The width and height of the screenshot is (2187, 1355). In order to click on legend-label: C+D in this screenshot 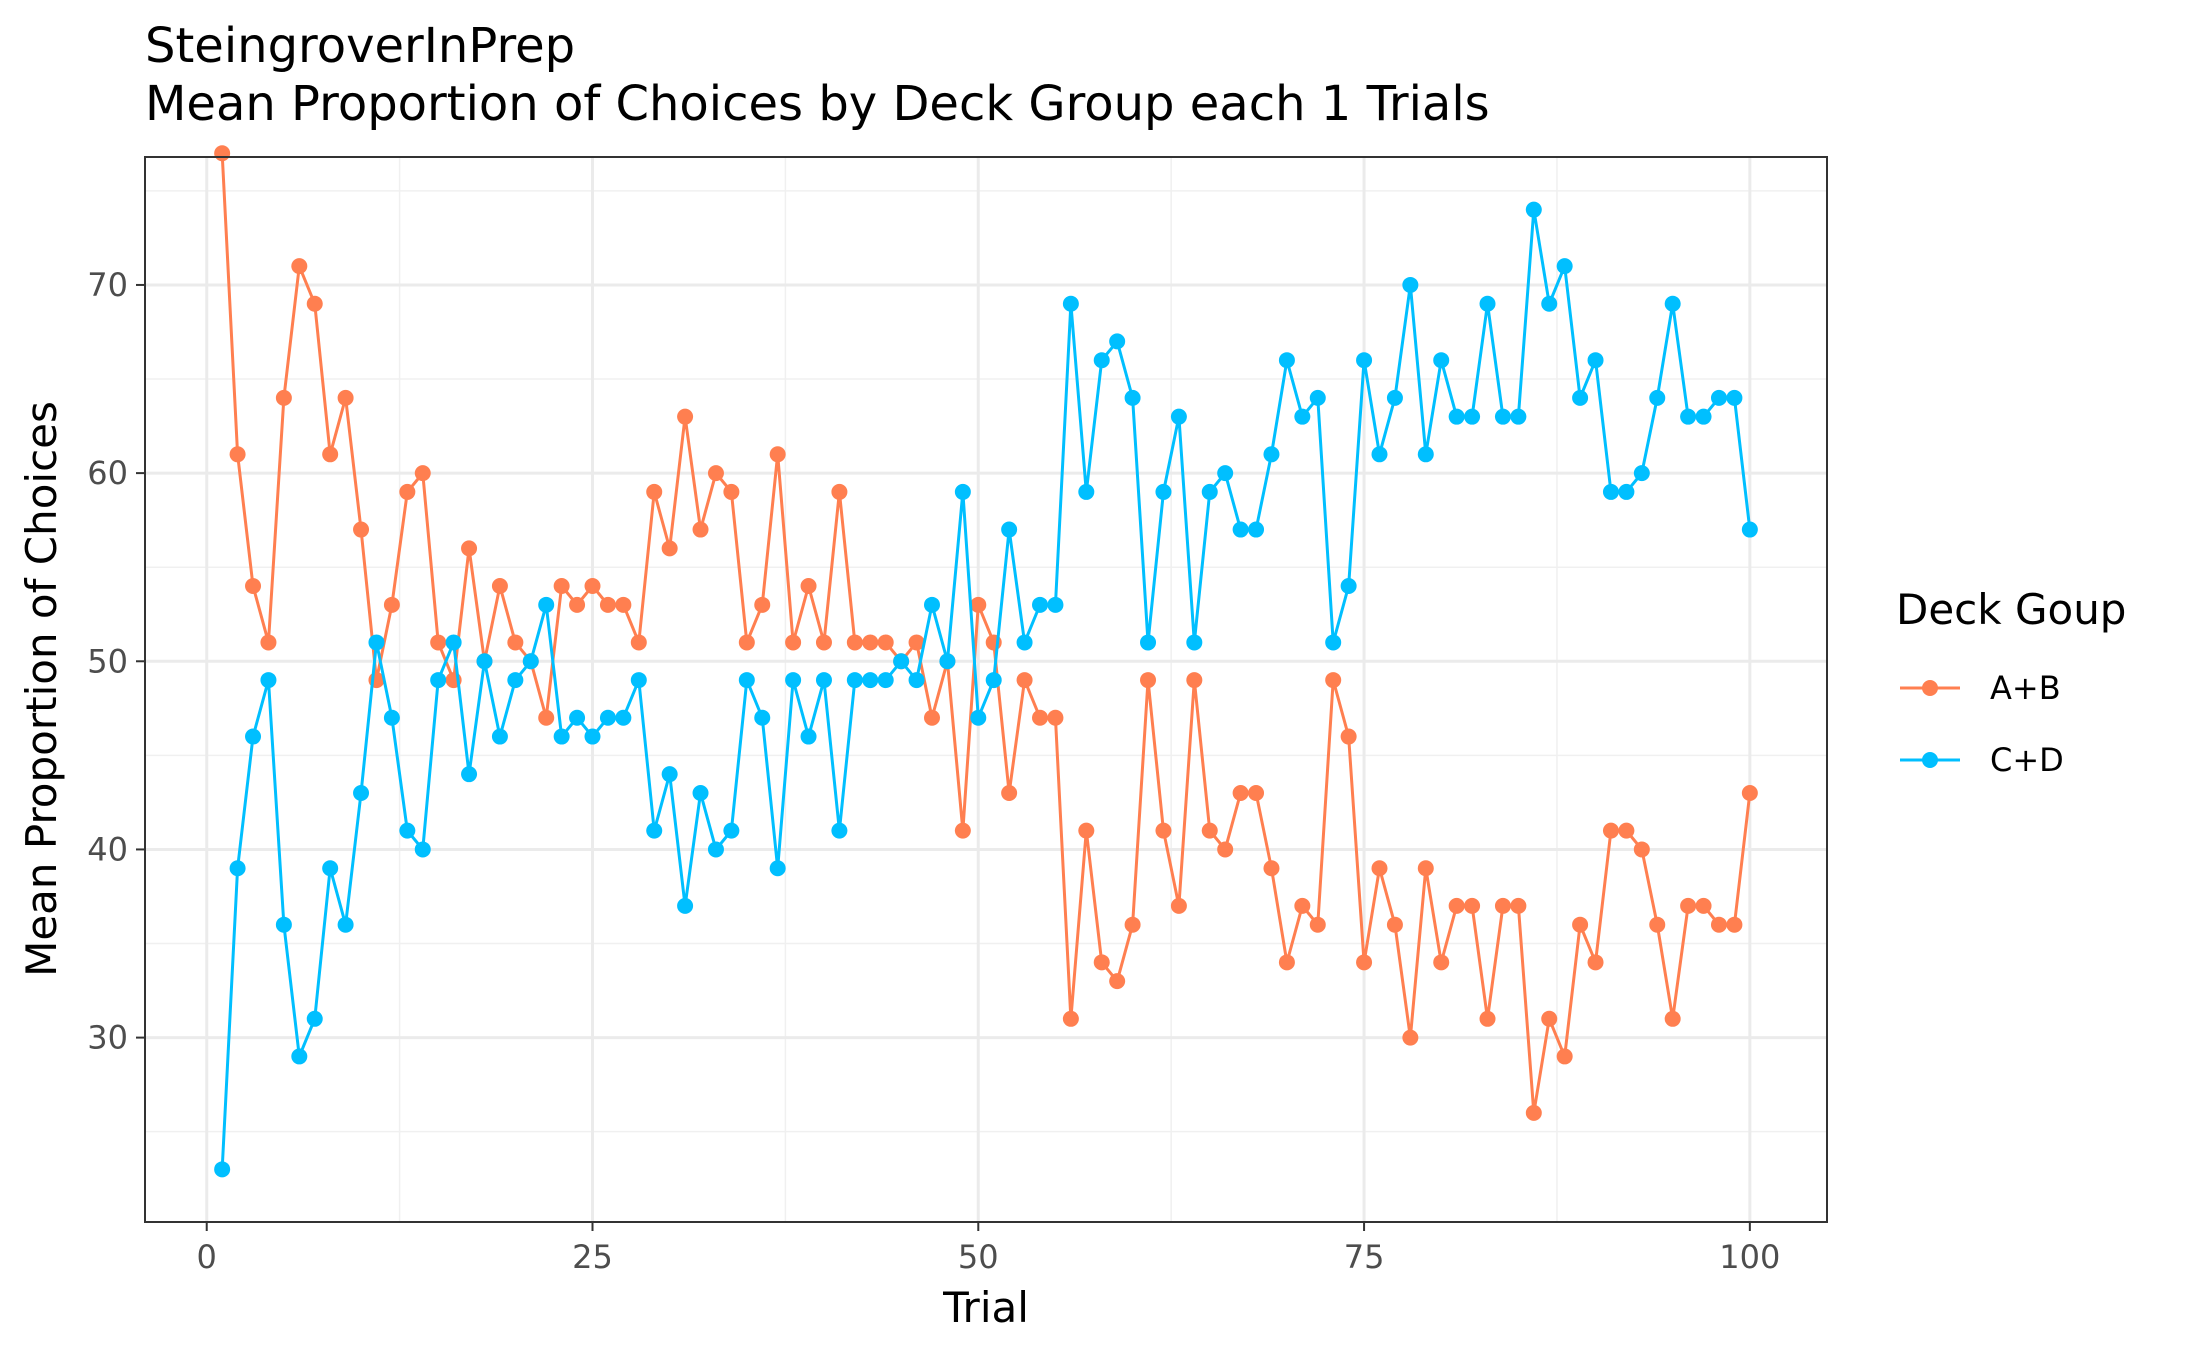, I will do `click(2027, 760)`.